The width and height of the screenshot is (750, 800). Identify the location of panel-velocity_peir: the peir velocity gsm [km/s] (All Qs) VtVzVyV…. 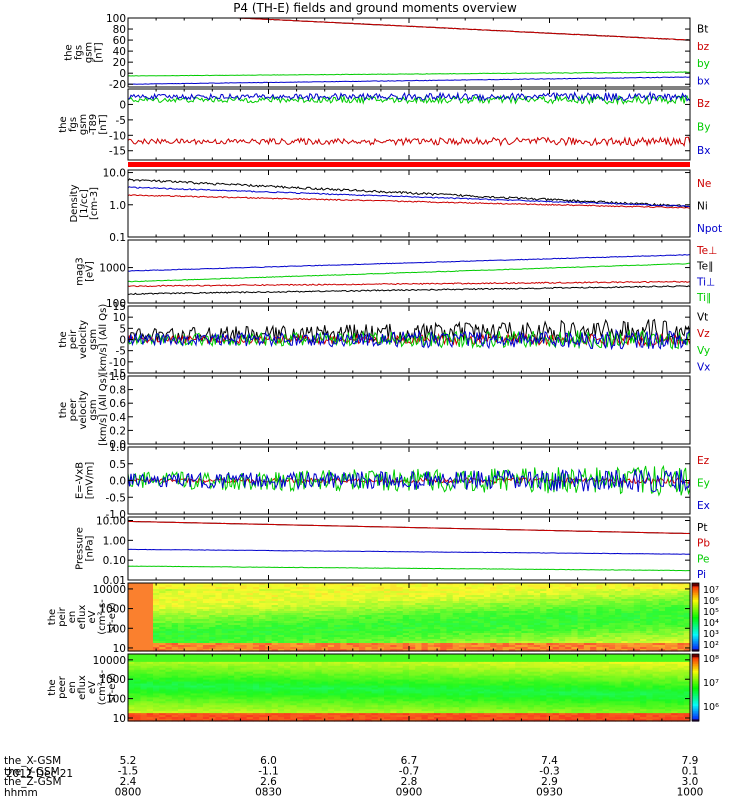
(384, 340).